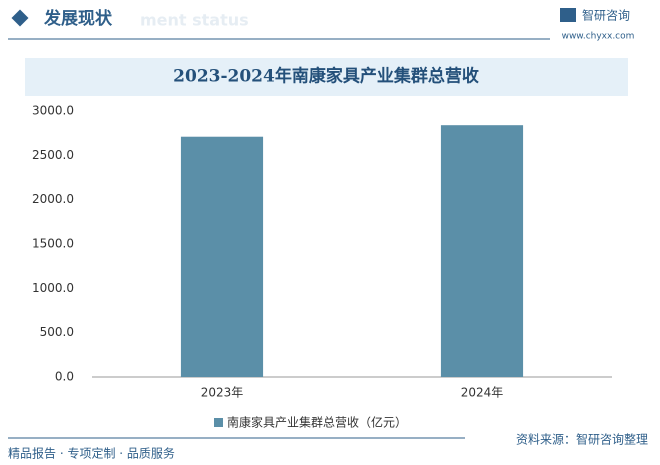 This screenshot has height=465, width=660. I want to click on chart-title: 2023-2024年南康家具产业集群总营收, so click(326, 76).